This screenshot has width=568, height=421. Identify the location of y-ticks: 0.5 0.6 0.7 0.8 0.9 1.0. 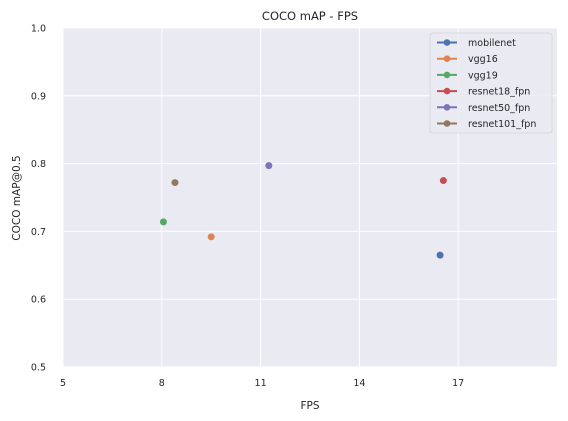
(38, 199).